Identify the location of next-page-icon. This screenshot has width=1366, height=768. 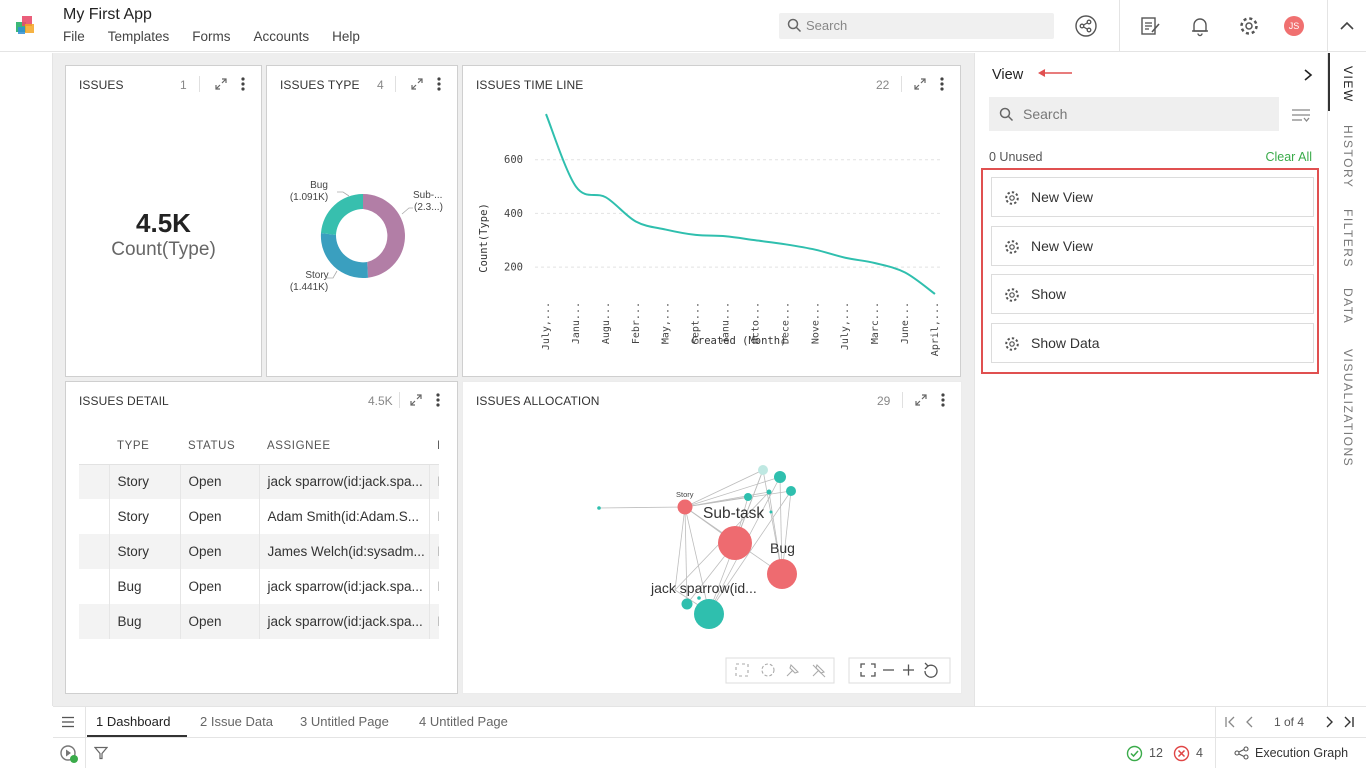
(1330, 722).